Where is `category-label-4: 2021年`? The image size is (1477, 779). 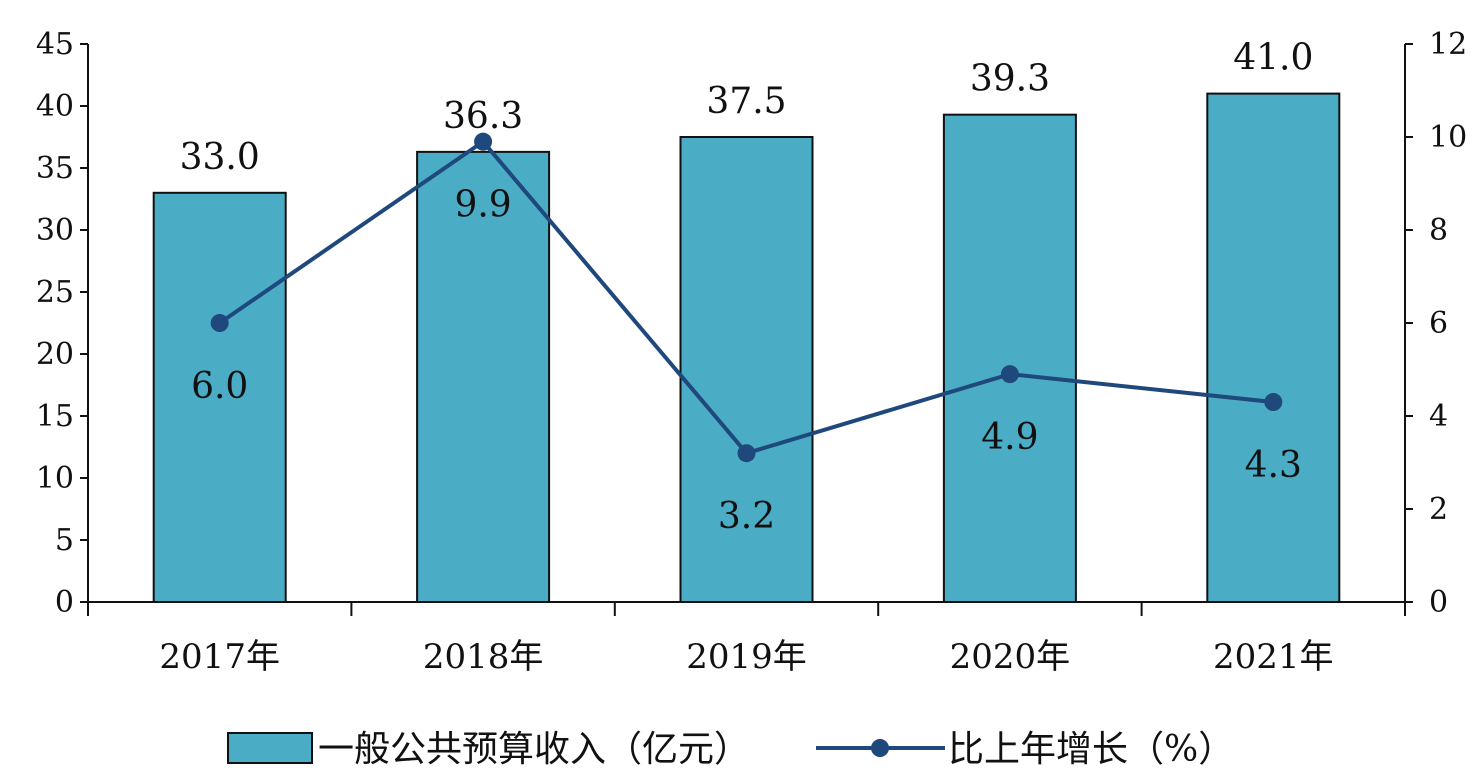 category-label-4: 2021年 is located at coordinates (1273, 657).